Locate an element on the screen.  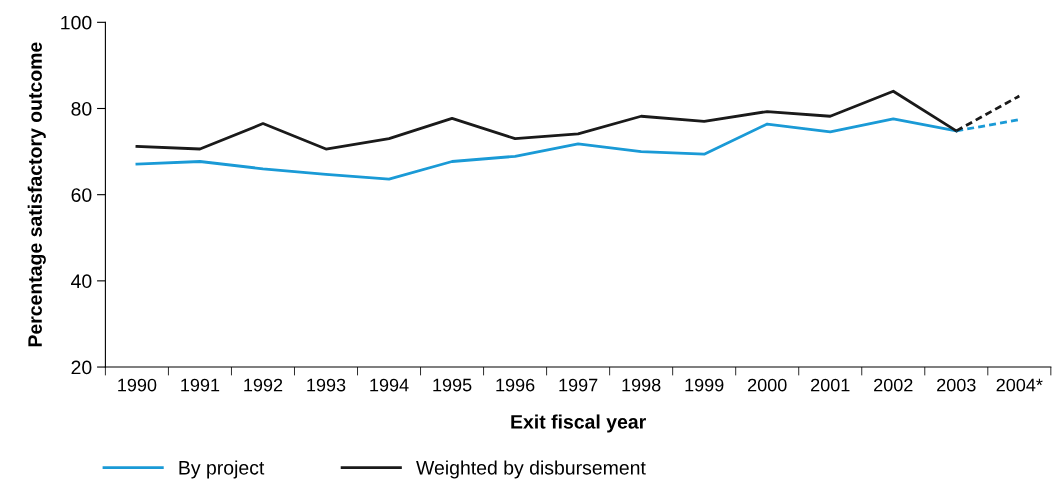
y-tick-label: 40 is located at coordinates (81, 281).